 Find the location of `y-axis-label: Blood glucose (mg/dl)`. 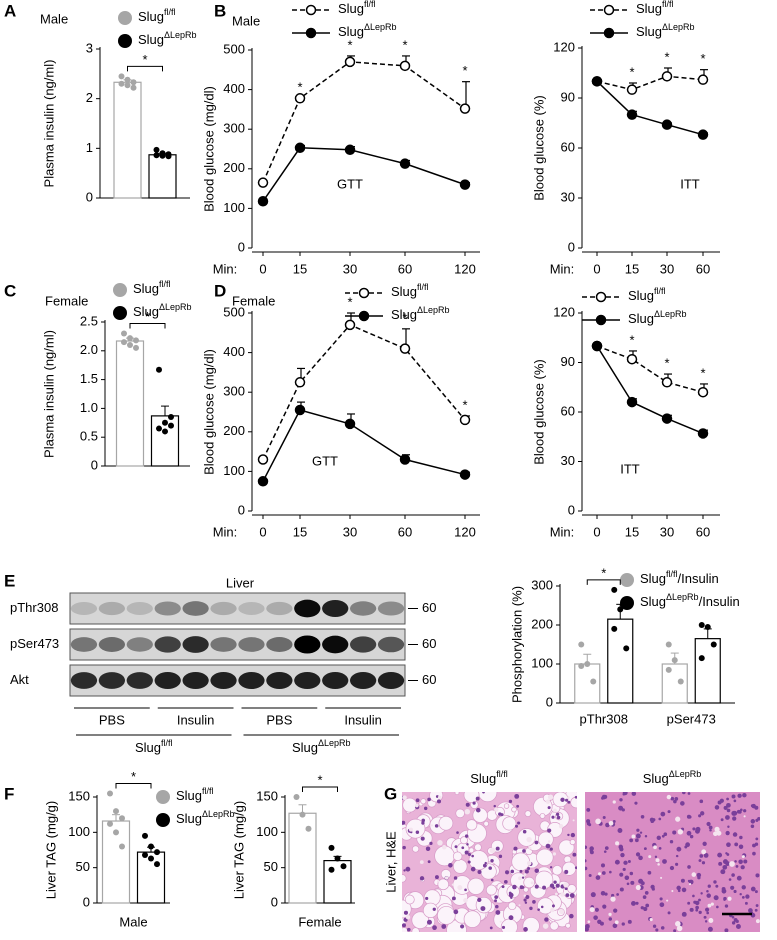

y-axis-label: Blood glucose (mg/dl) is located at coordinates (208, 149).